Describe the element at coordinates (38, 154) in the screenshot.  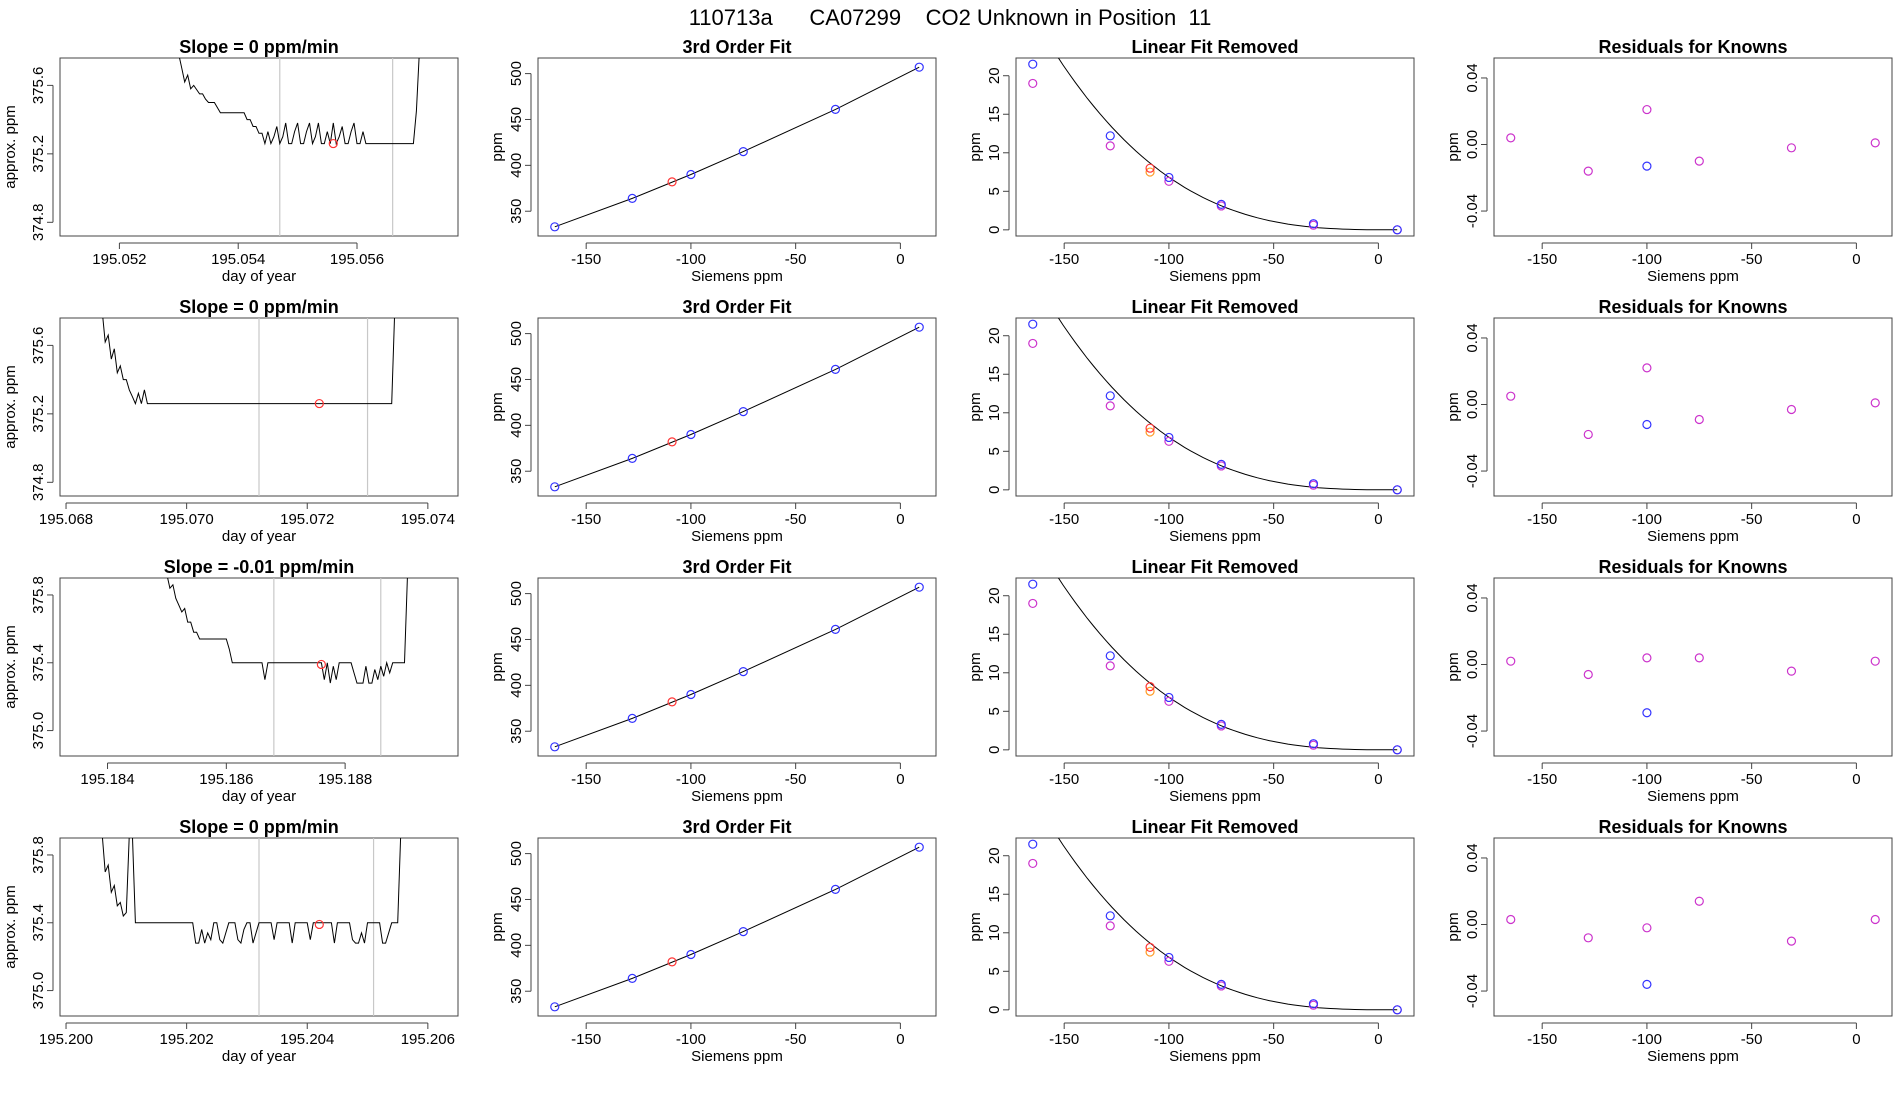
I see `y-tick-label: 375.2` at that location.